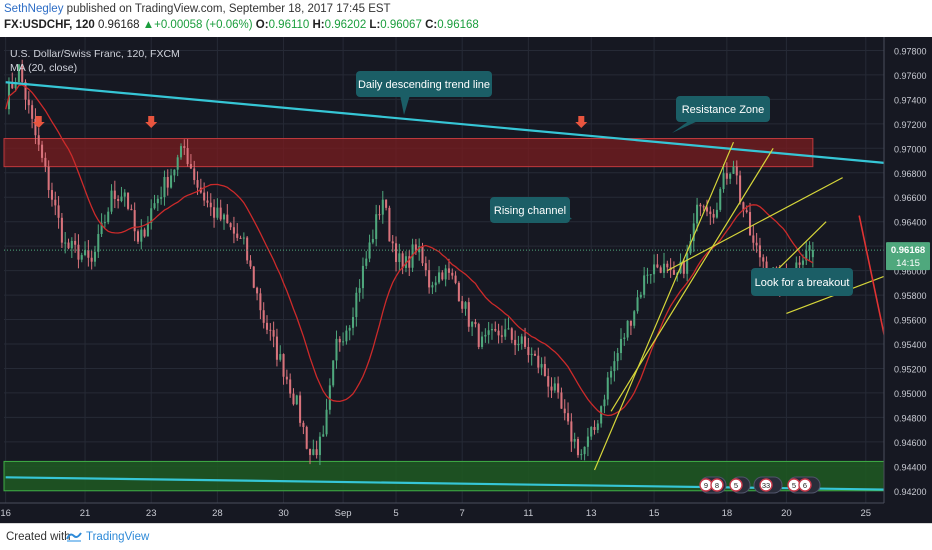 The height and width of the screenshot is (550, 932). Describe the element at coordinates (458, 25) in the screenshot. I see `close-value: 0.96168` at that location.